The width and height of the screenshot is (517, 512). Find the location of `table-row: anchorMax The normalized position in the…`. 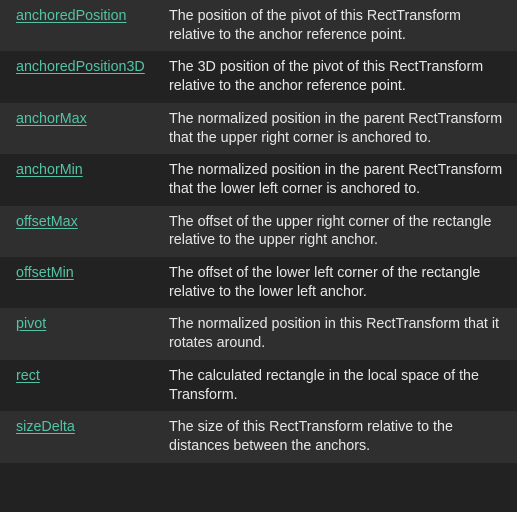

table-row: anchorMax The normalized position in the… is located at coordinates (258, 128).